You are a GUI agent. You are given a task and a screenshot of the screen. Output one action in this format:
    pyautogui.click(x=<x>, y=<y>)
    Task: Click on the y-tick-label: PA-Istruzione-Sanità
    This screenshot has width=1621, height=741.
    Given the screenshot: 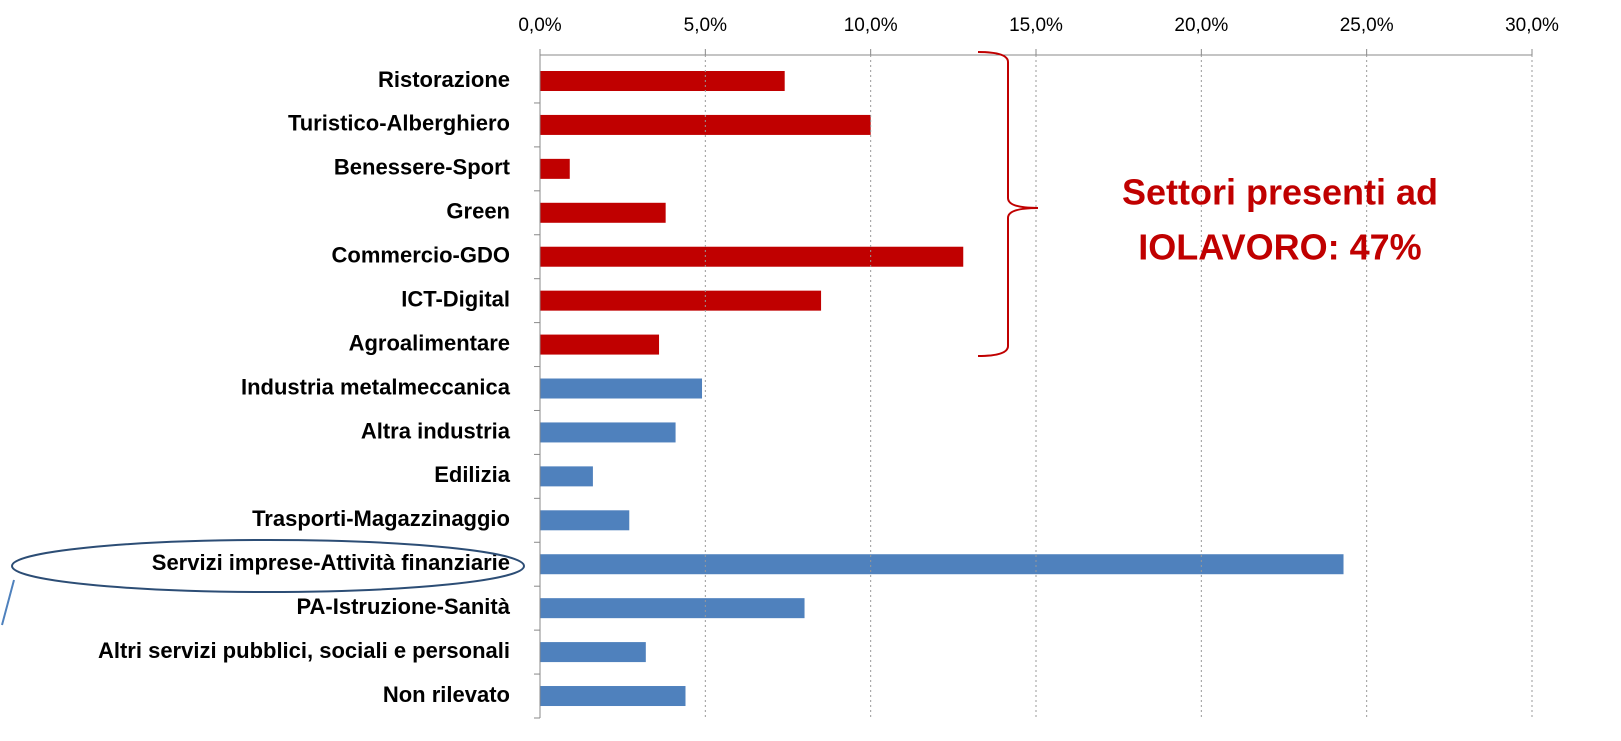 What is the action you would take?
    pyautogui.click(x=403, y=606)
    